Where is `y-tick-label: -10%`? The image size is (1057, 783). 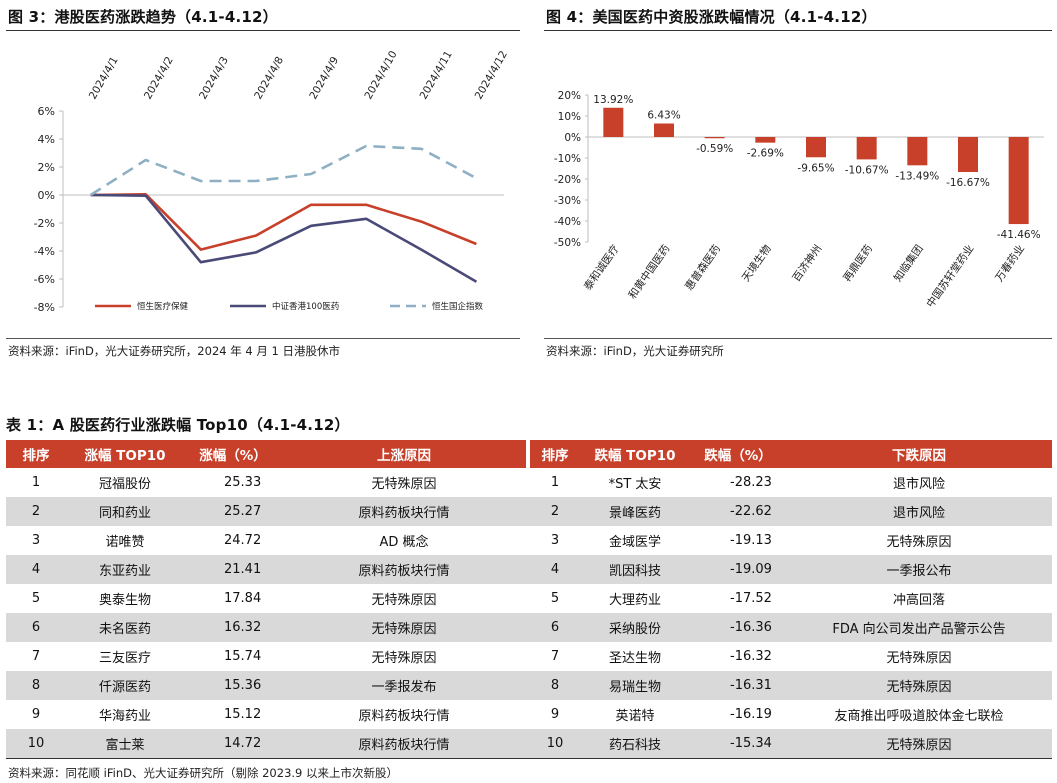 y-tick-label: -10% is located at coordinates (567, 159).